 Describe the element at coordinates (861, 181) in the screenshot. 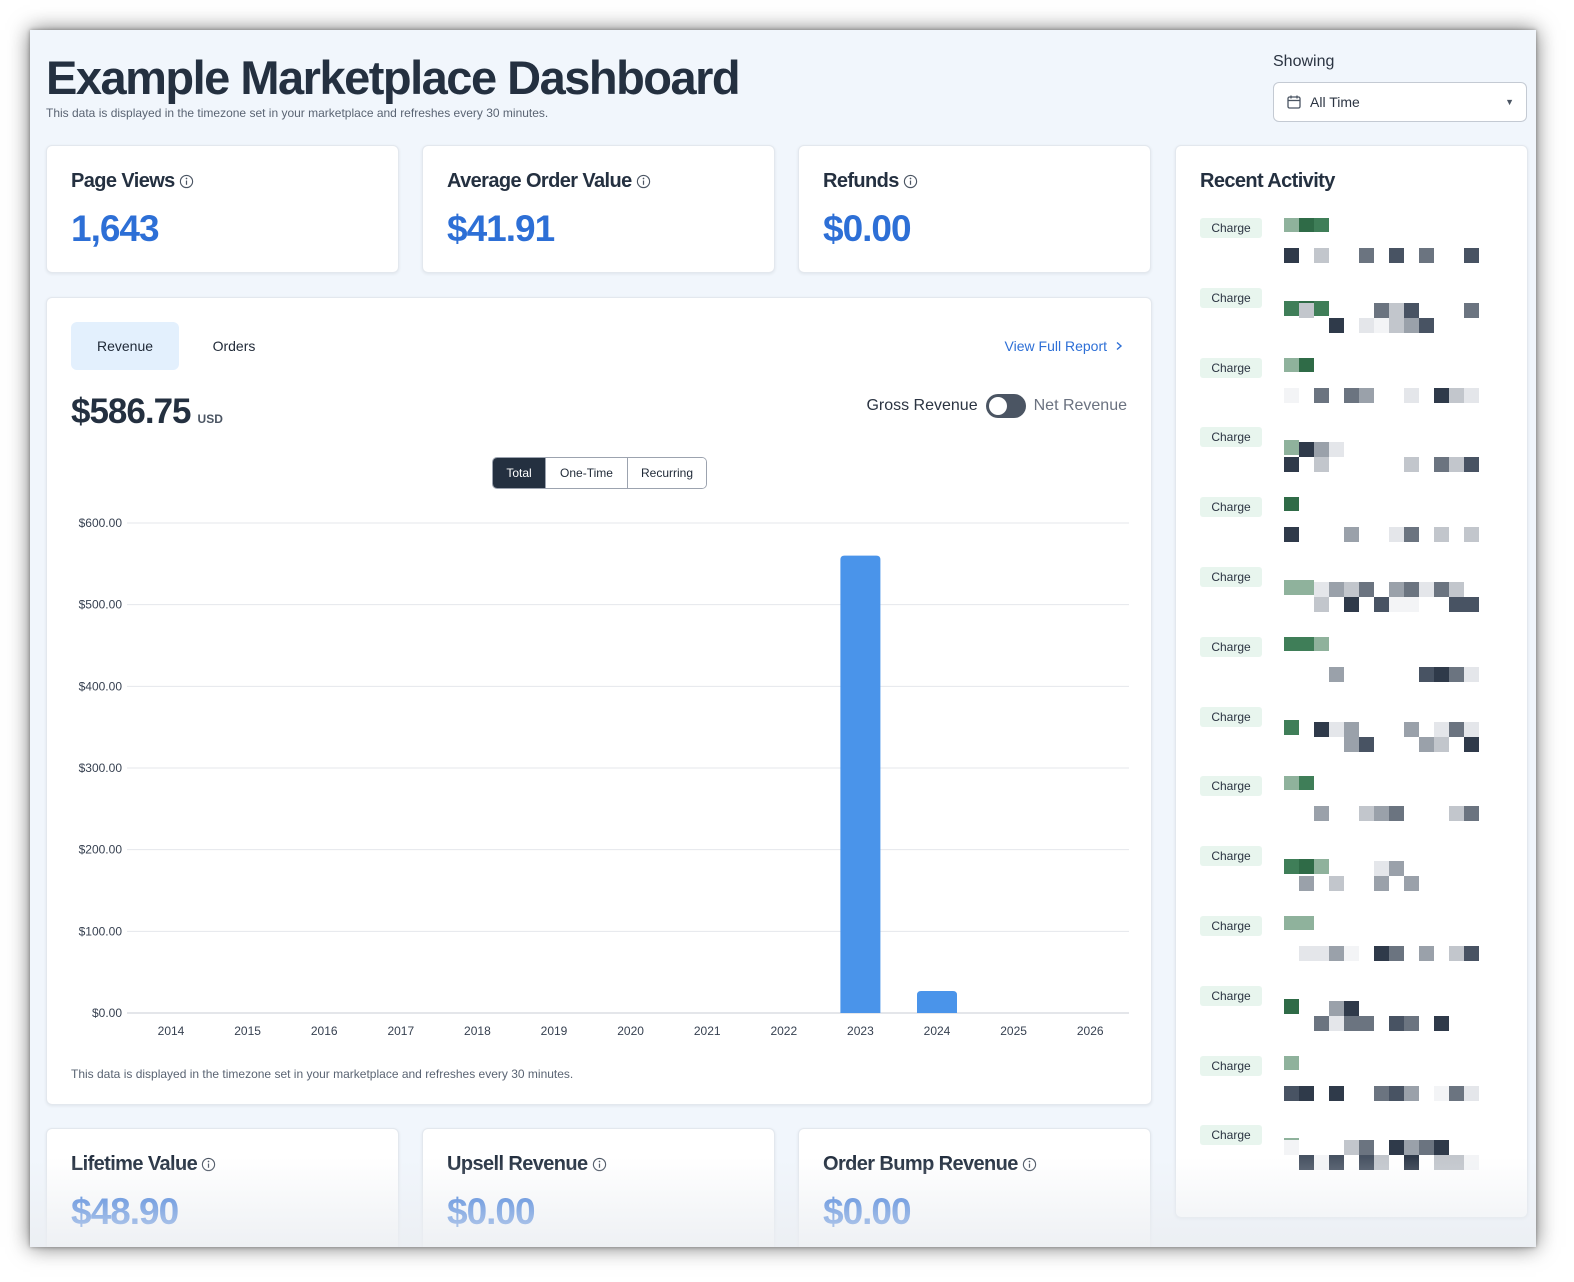

I see `stat-title: Refunds` at that location.